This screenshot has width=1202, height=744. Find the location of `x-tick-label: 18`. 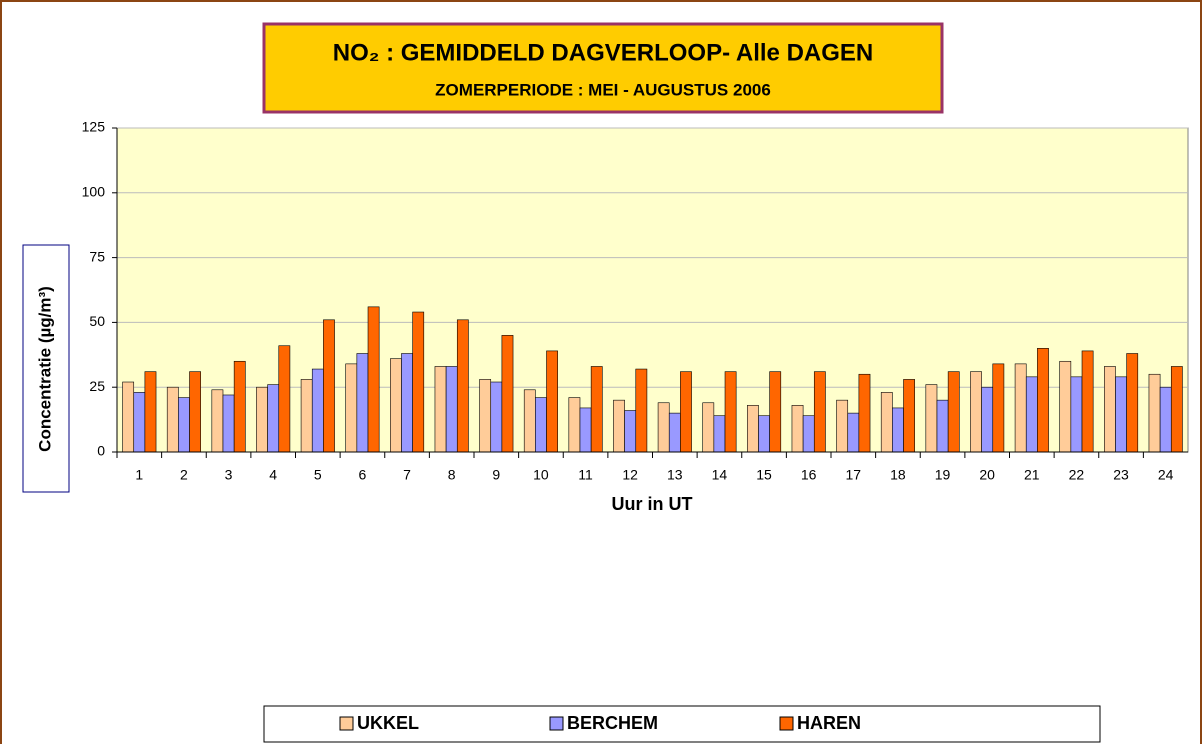

x-tick-label: 18 is located at coordinates (898, 475).